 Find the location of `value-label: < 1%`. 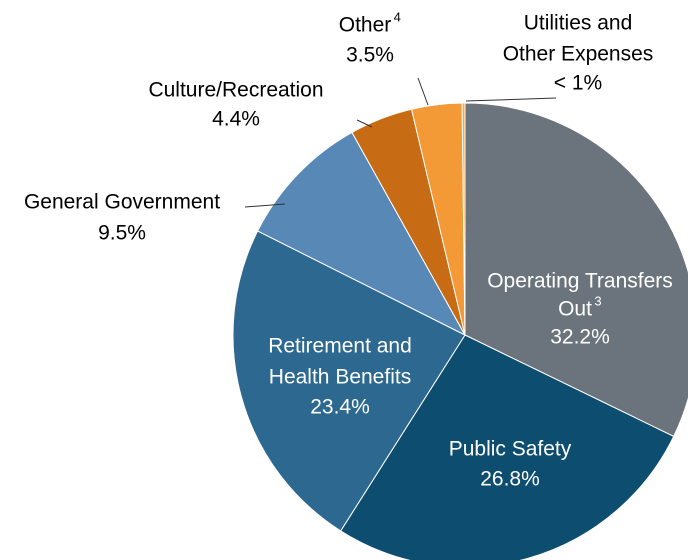

value-label: < 1% is located at coordinates (578, 83).